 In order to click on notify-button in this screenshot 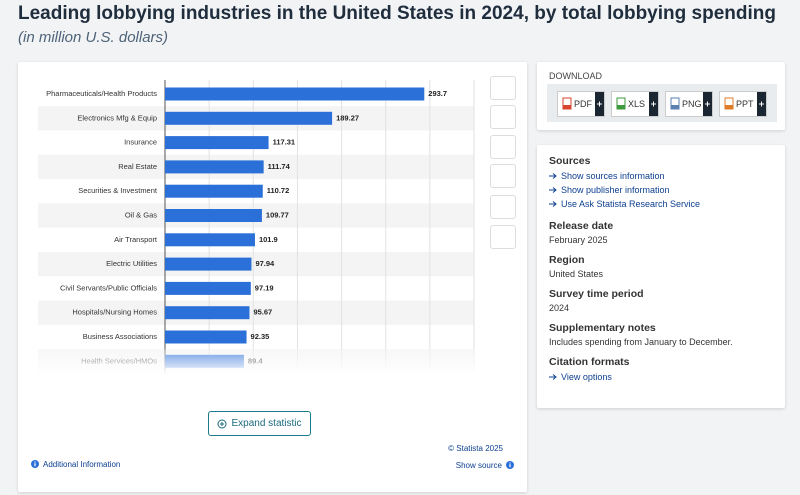, I will do `click(503, 117)`.